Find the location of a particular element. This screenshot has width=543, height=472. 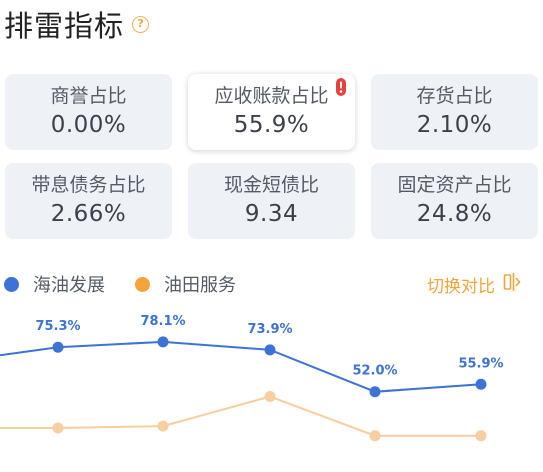

compare-switch-icon is located at coordinates (512, 284).